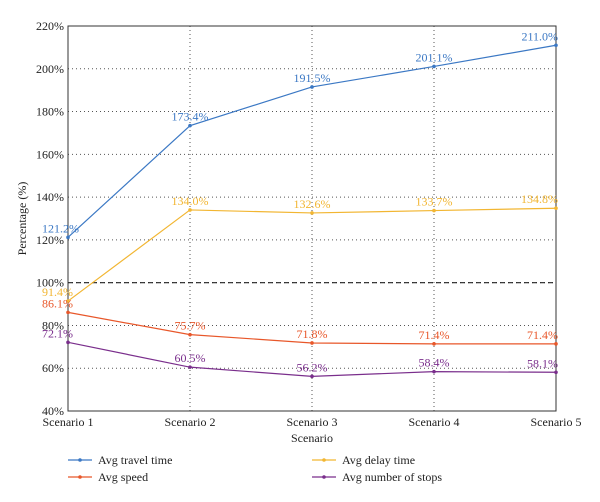 Image resolution: width=600 pixels, height=502 pixels. I want to click on y-axis-title: Percentage (%), so click(22, 219).